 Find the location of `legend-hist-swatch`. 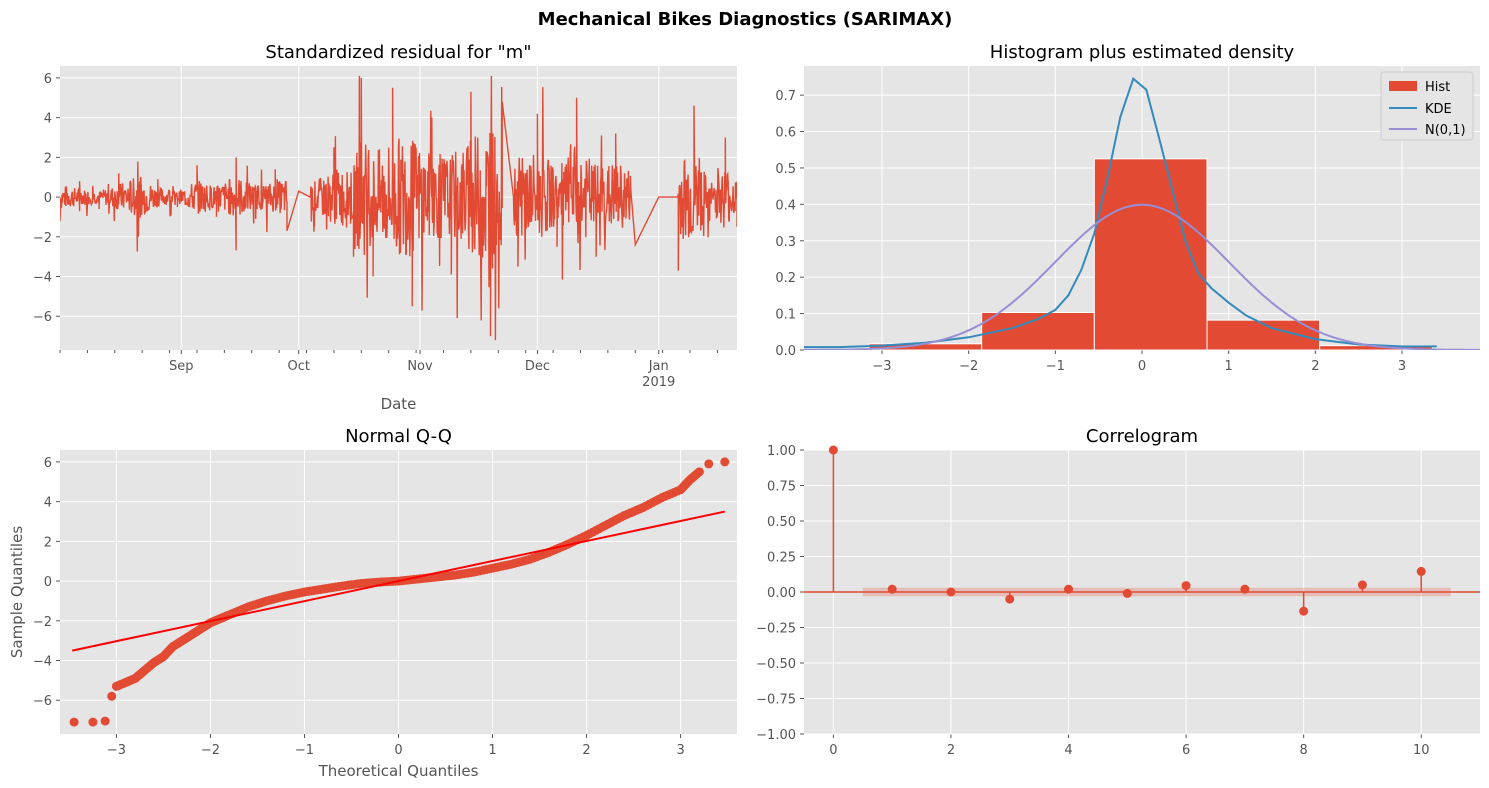

legend-hist-swatch is located at coordinates (1403, 86).